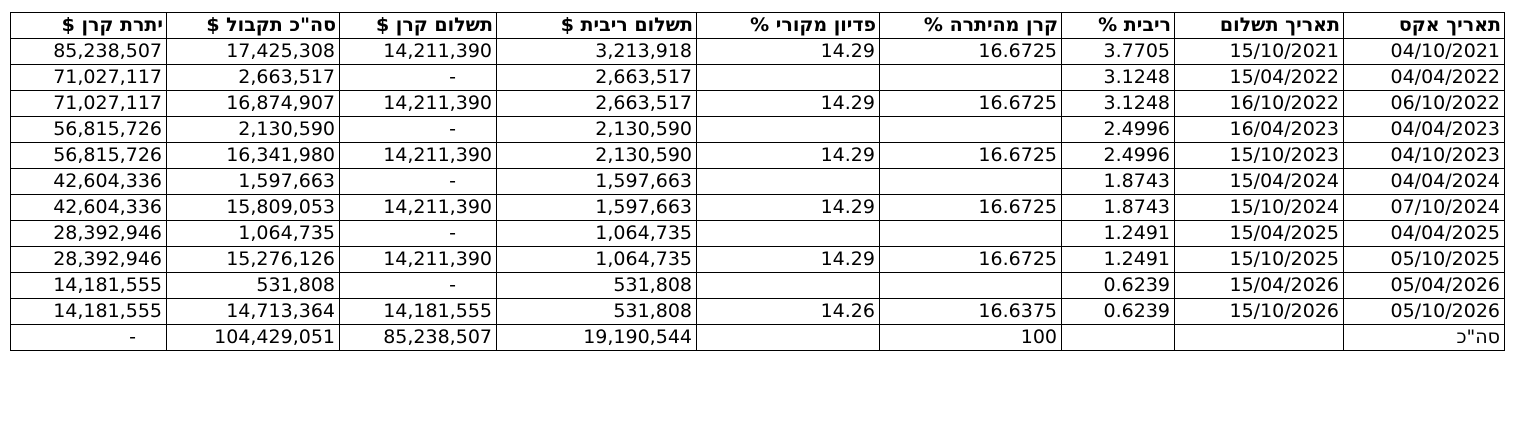 The image size is (1516, 446). I want to click on cell-interest-payment: 531,808, so click(596, 311).